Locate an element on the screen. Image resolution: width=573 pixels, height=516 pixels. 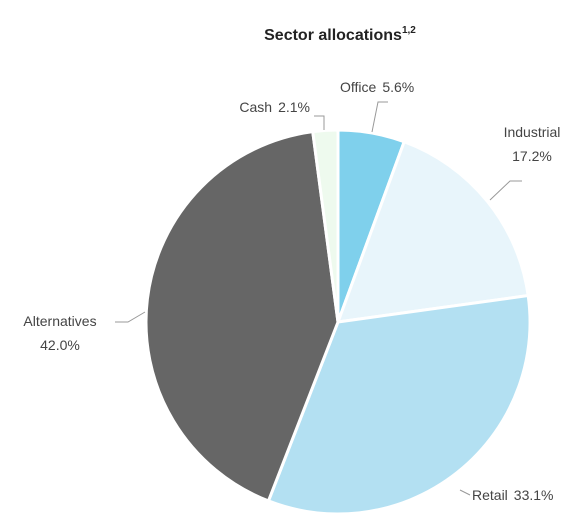
title-text: Sector allocations is located at coordinates (333, 35).